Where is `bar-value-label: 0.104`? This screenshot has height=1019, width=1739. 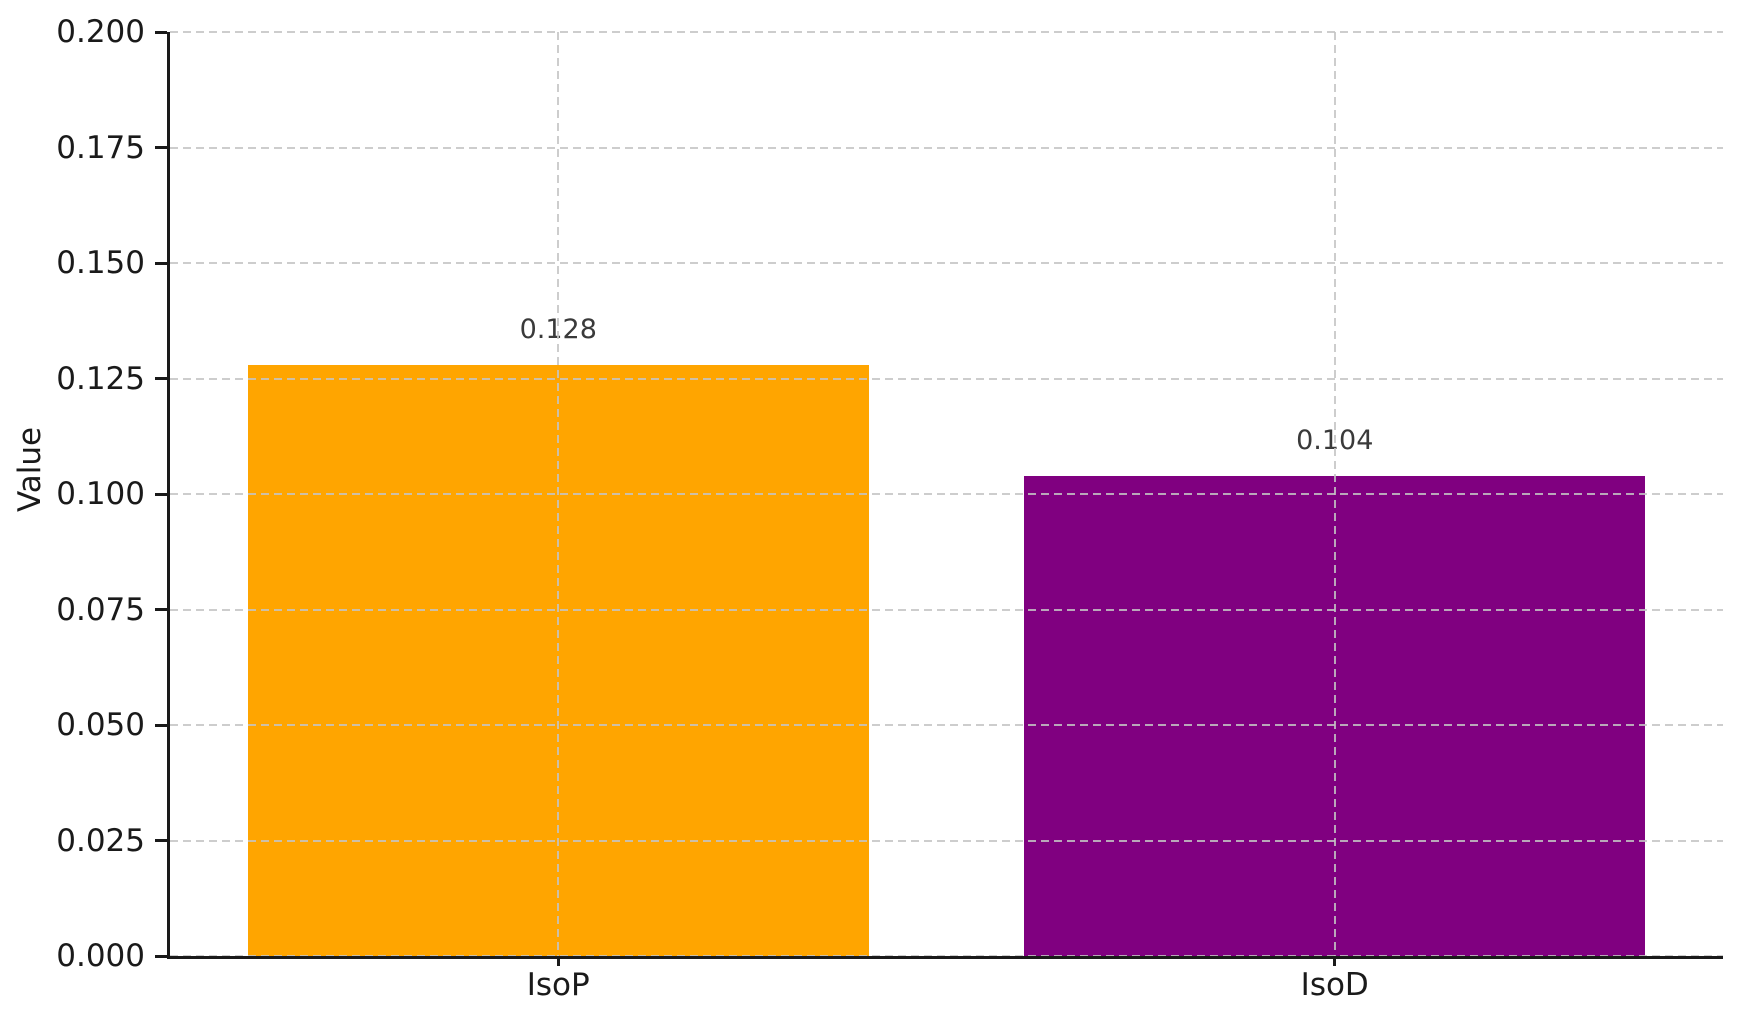 bar-value-label: 0.104 is located at coordinates (1335, 440).